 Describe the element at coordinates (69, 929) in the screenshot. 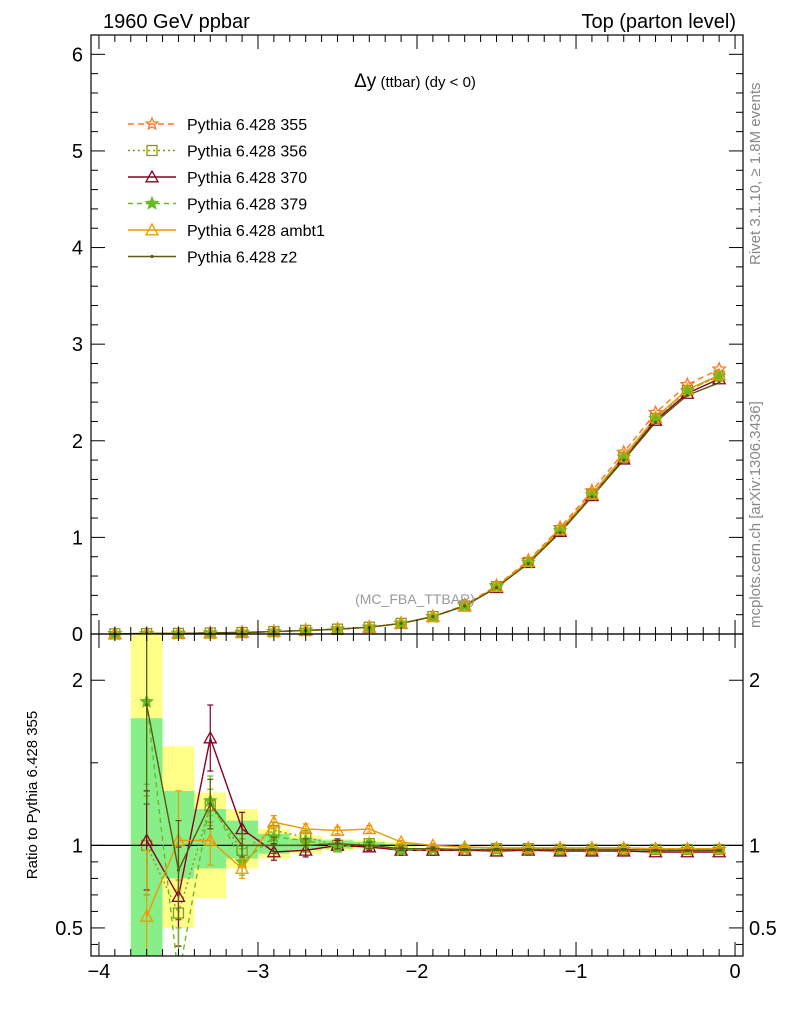

I see `ratio-y-tick-label-left: 0.5` at that location.